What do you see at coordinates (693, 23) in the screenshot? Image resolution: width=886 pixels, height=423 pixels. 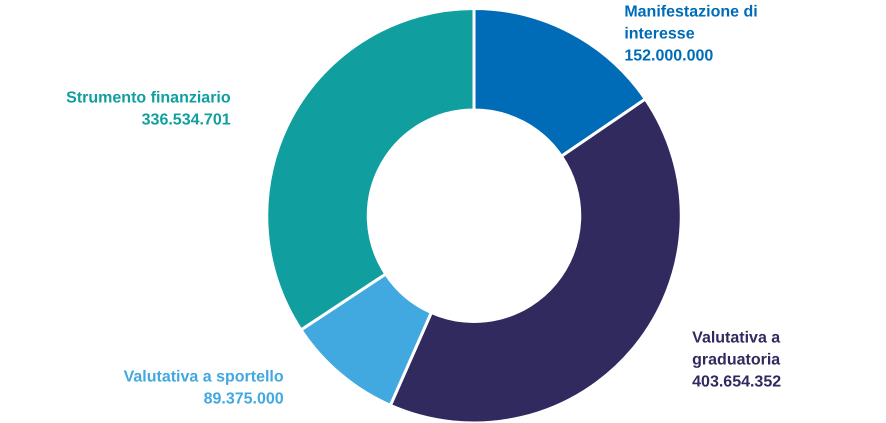 I see `slice-label: Manifestazione di interesse` at bounding box center [693, 23].